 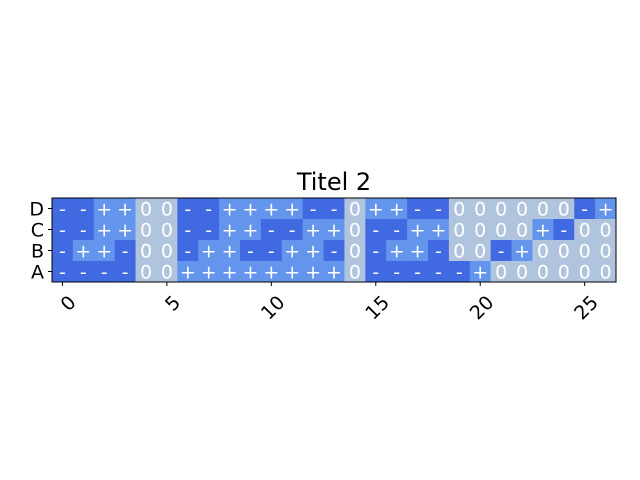 What do you see at coordinates (173, 304) in the screenshot?
I see `x-tick-label: 5` at bounding box center [173, 304].